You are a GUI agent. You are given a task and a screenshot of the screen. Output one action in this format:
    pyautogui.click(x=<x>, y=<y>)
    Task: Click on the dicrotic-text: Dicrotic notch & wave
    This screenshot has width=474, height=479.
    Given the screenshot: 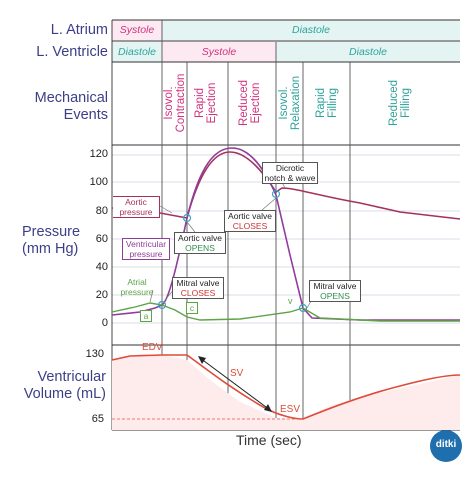 What is the action you would take?
    pyautogui.click(x=290, y=173)
    